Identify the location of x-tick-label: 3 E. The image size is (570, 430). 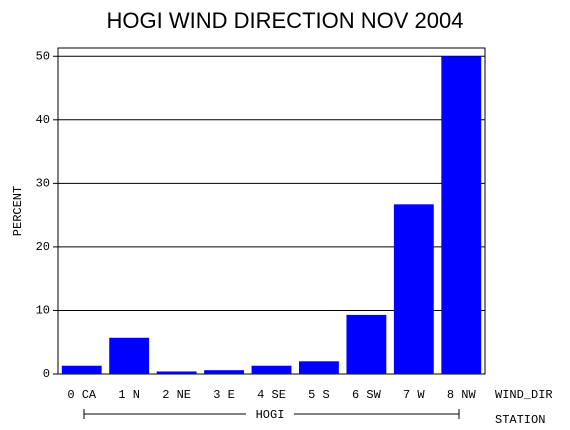
(224, 395).